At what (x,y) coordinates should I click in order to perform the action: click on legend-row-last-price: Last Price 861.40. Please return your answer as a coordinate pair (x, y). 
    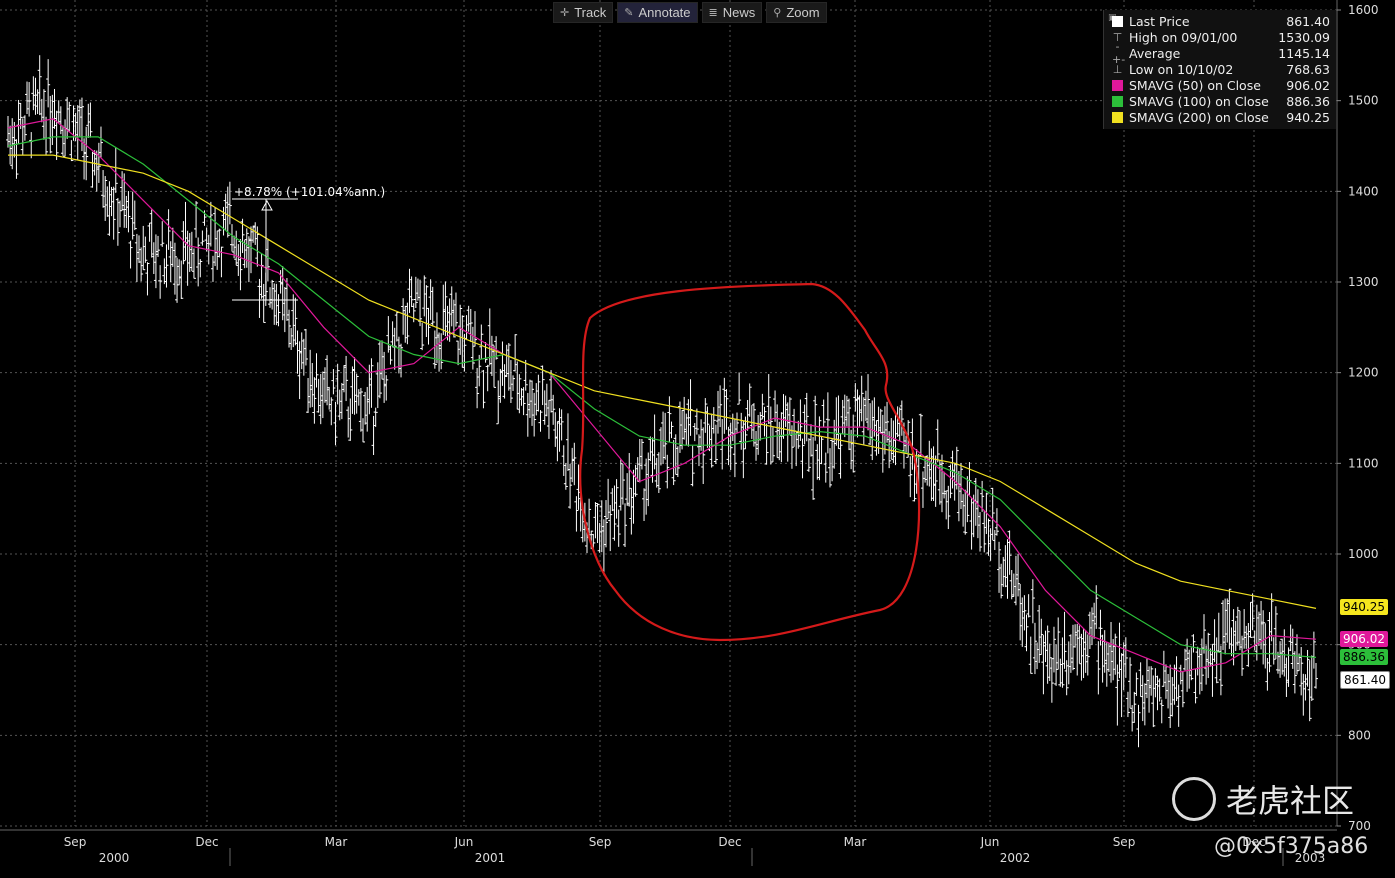
    Looking at the image, I should click on (1221, 21).